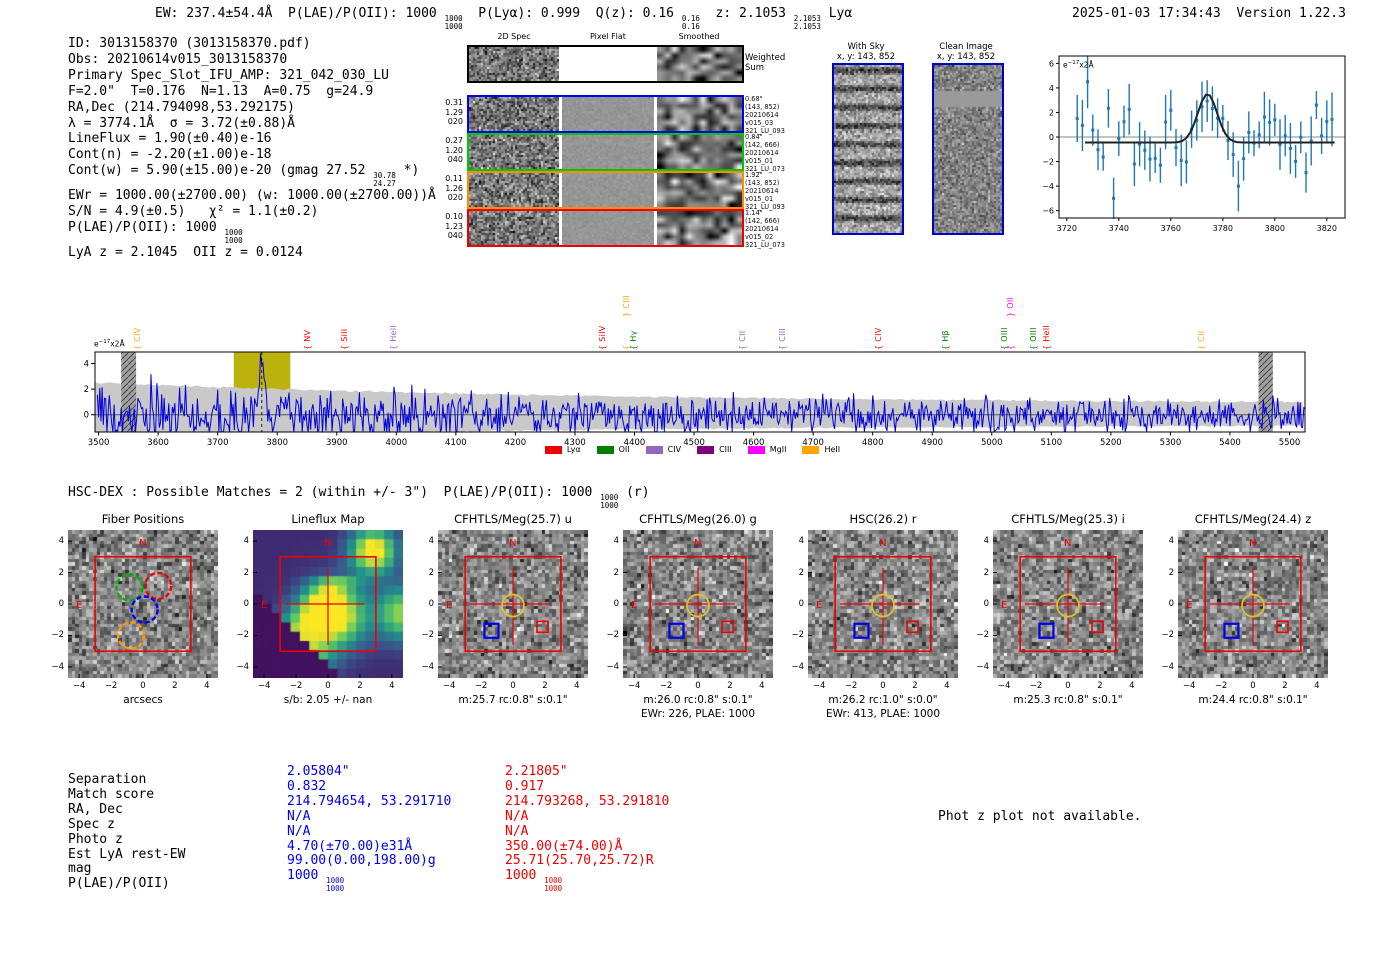  I want to click on with-sky-image, so click(868, 149).